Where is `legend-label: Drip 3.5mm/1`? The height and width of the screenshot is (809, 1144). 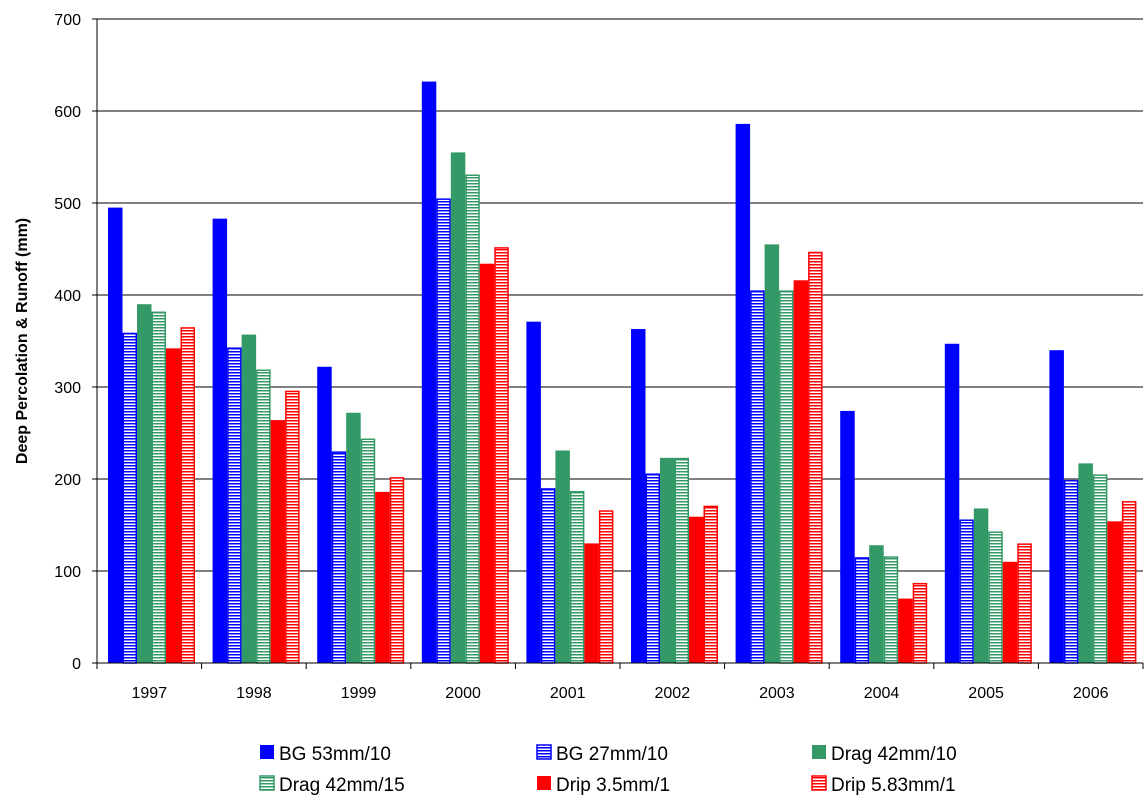 legend-label: Drip 3.5mm/1 is located at coordinates (613, 785).